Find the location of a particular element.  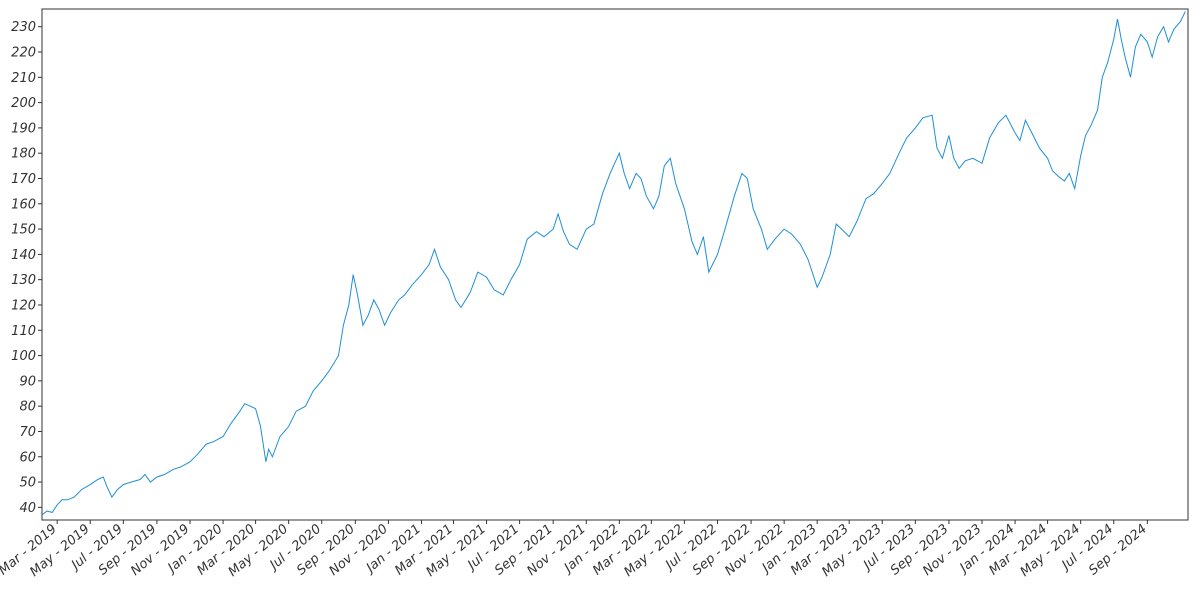

y-tick-label: 220 is located at coordinates (23, 53).